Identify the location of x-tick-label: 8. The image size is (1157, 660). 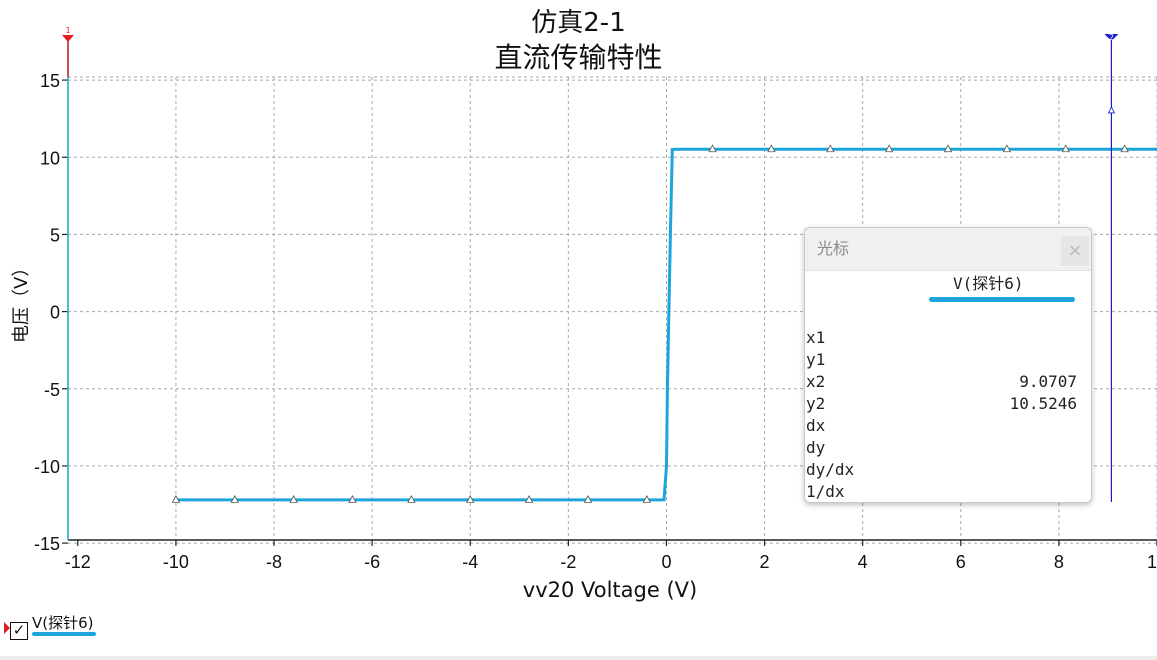
(1059, 562).